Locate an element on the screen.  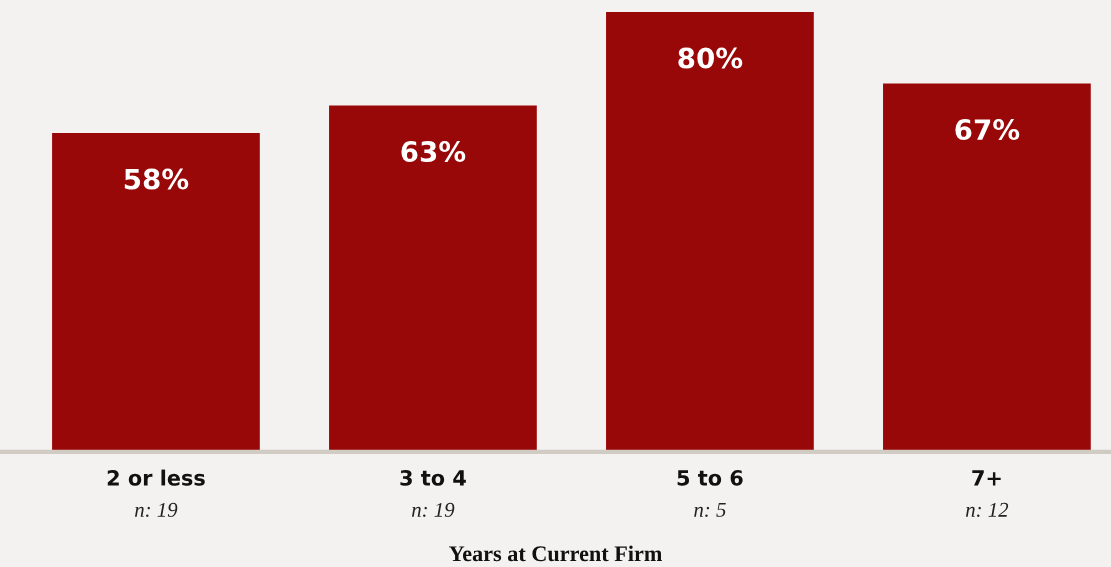
x-axis-title: Years at Current Firm is located at coordinates (555, 553).